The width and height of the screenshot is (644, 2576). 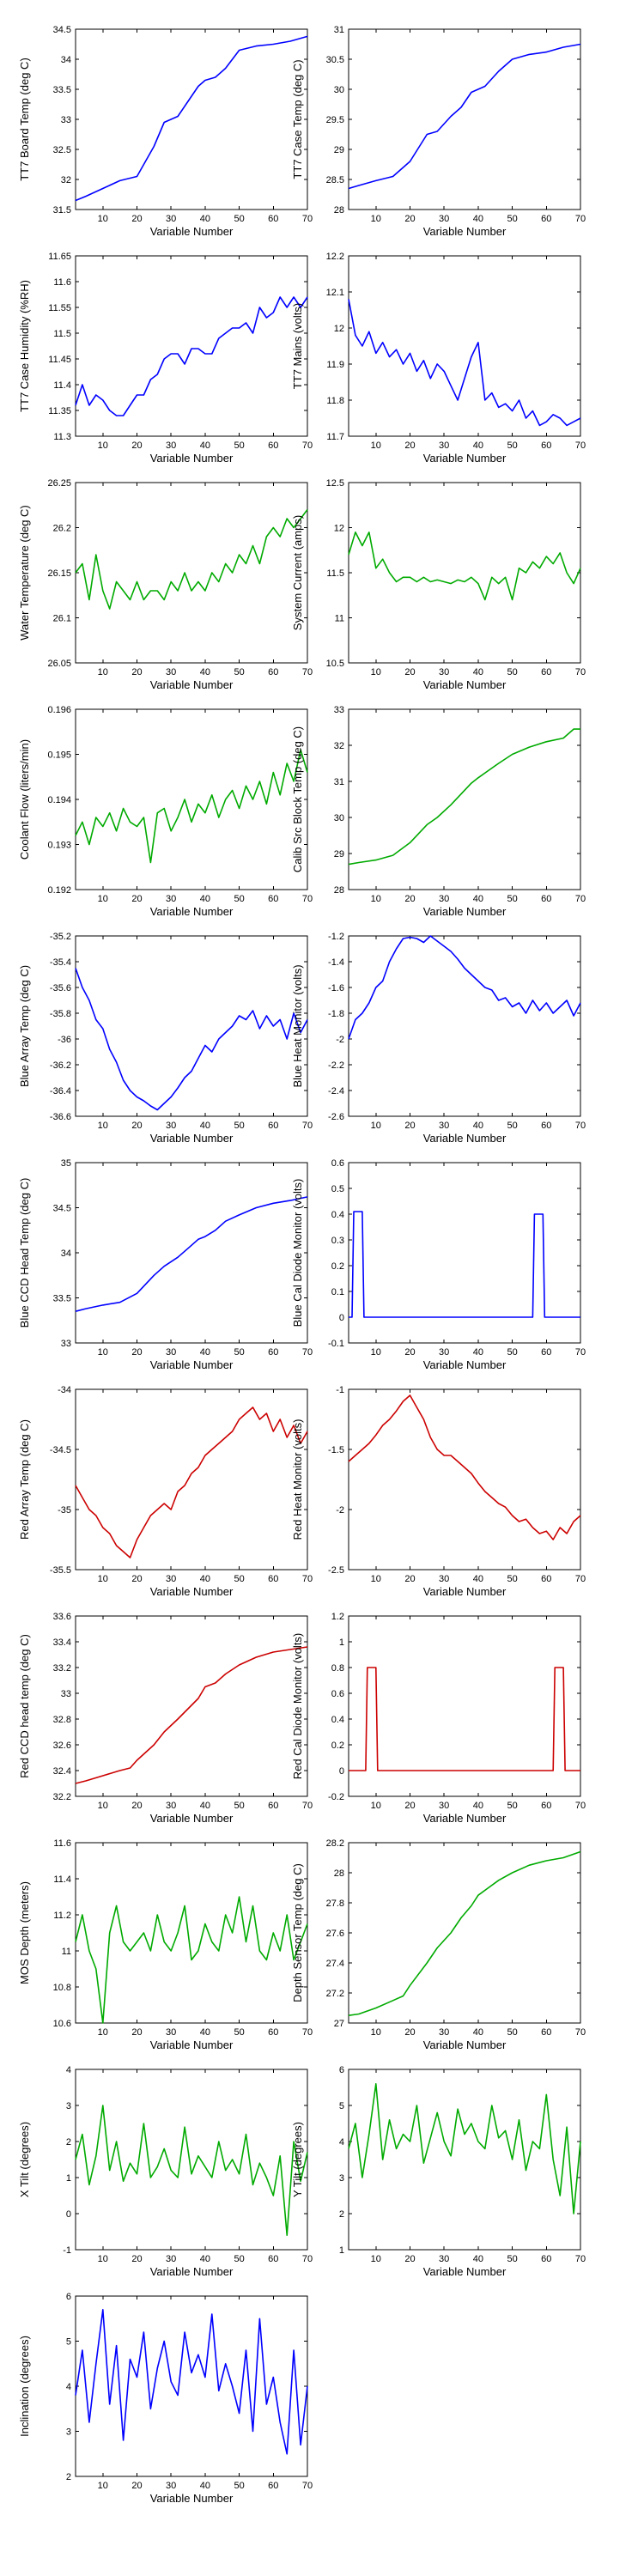 I want to click on y-tick-label: 0.5, so click(x=337, y=1189).